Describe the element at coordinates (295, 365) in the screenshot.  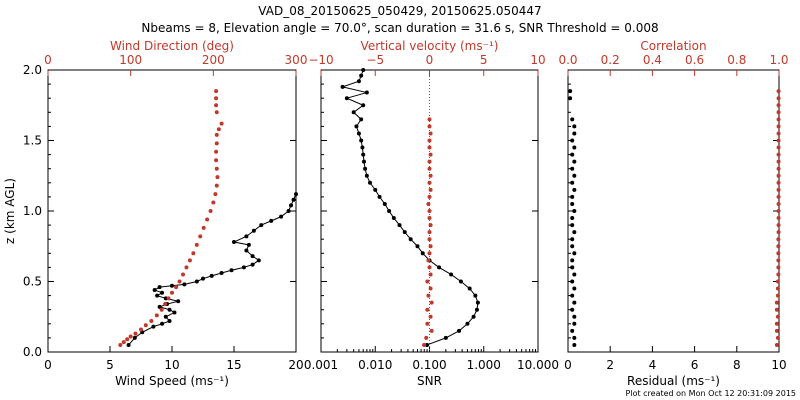
I see `wind-x-tick-label: 20` at that location.